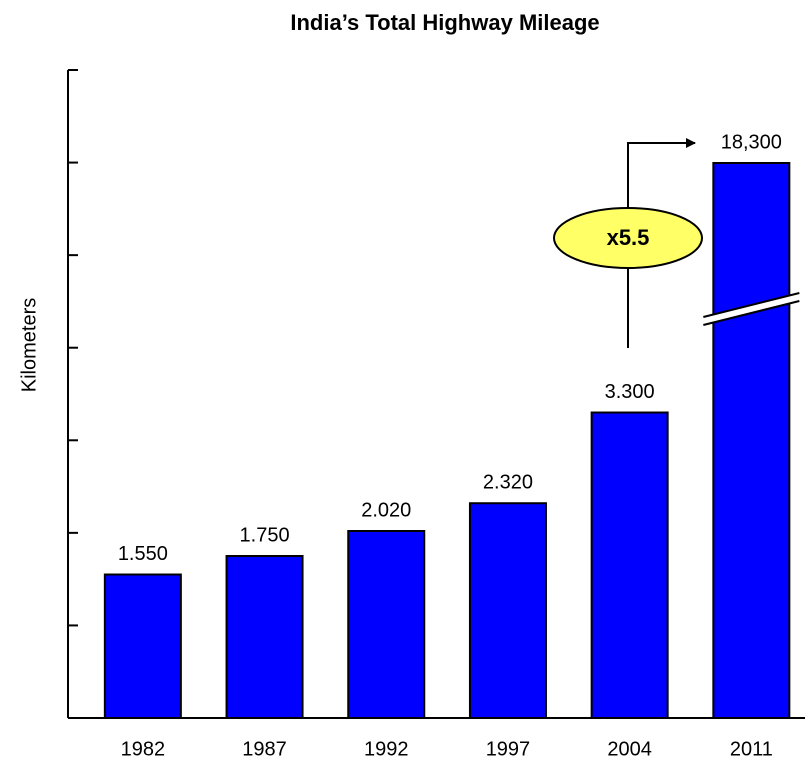 Image resolution: width=807 pixels, height=771 pixels. I want to click on value-label: 1.550, so click(143, 554).